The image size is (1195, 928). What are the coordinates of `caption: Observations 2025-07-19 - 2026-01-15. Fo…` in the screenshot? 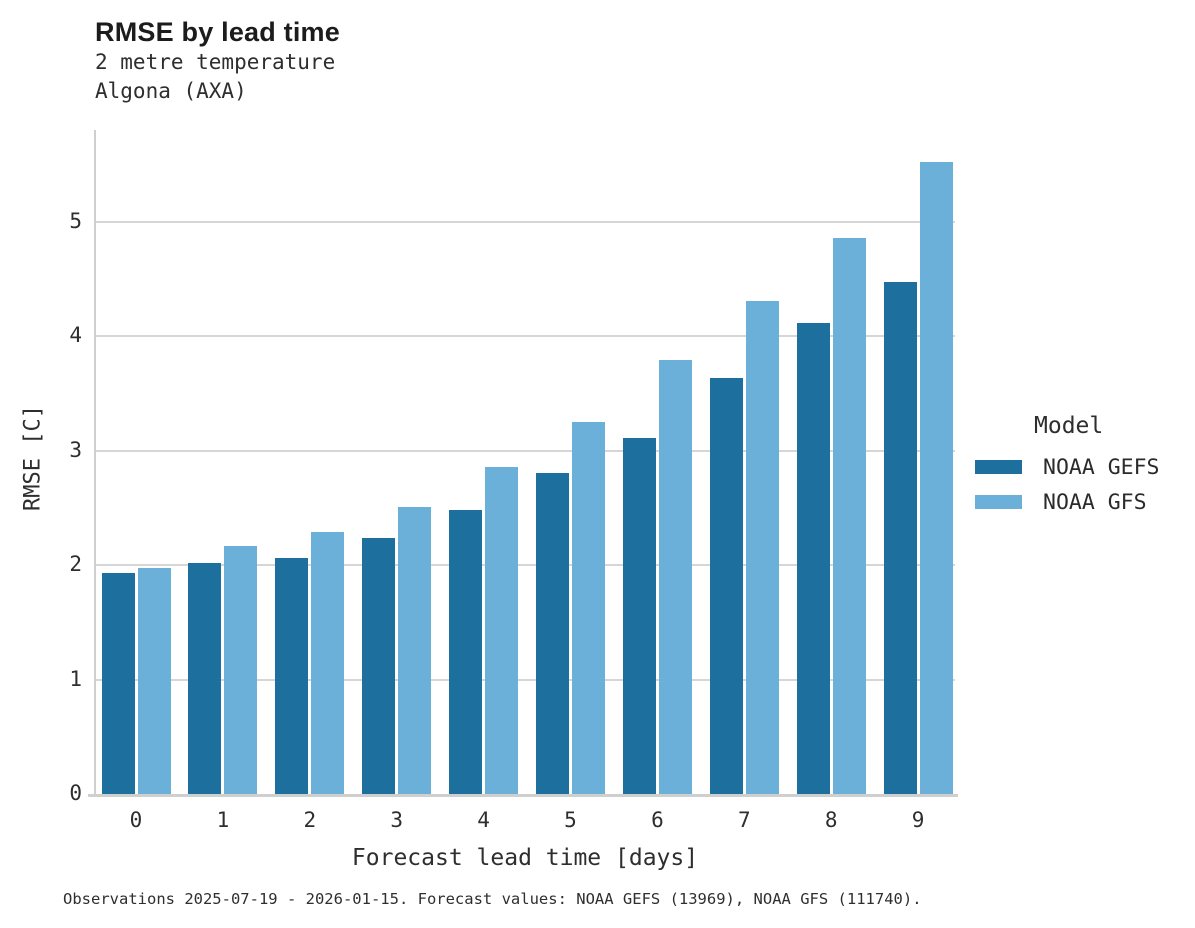 It's located at (492, 899).